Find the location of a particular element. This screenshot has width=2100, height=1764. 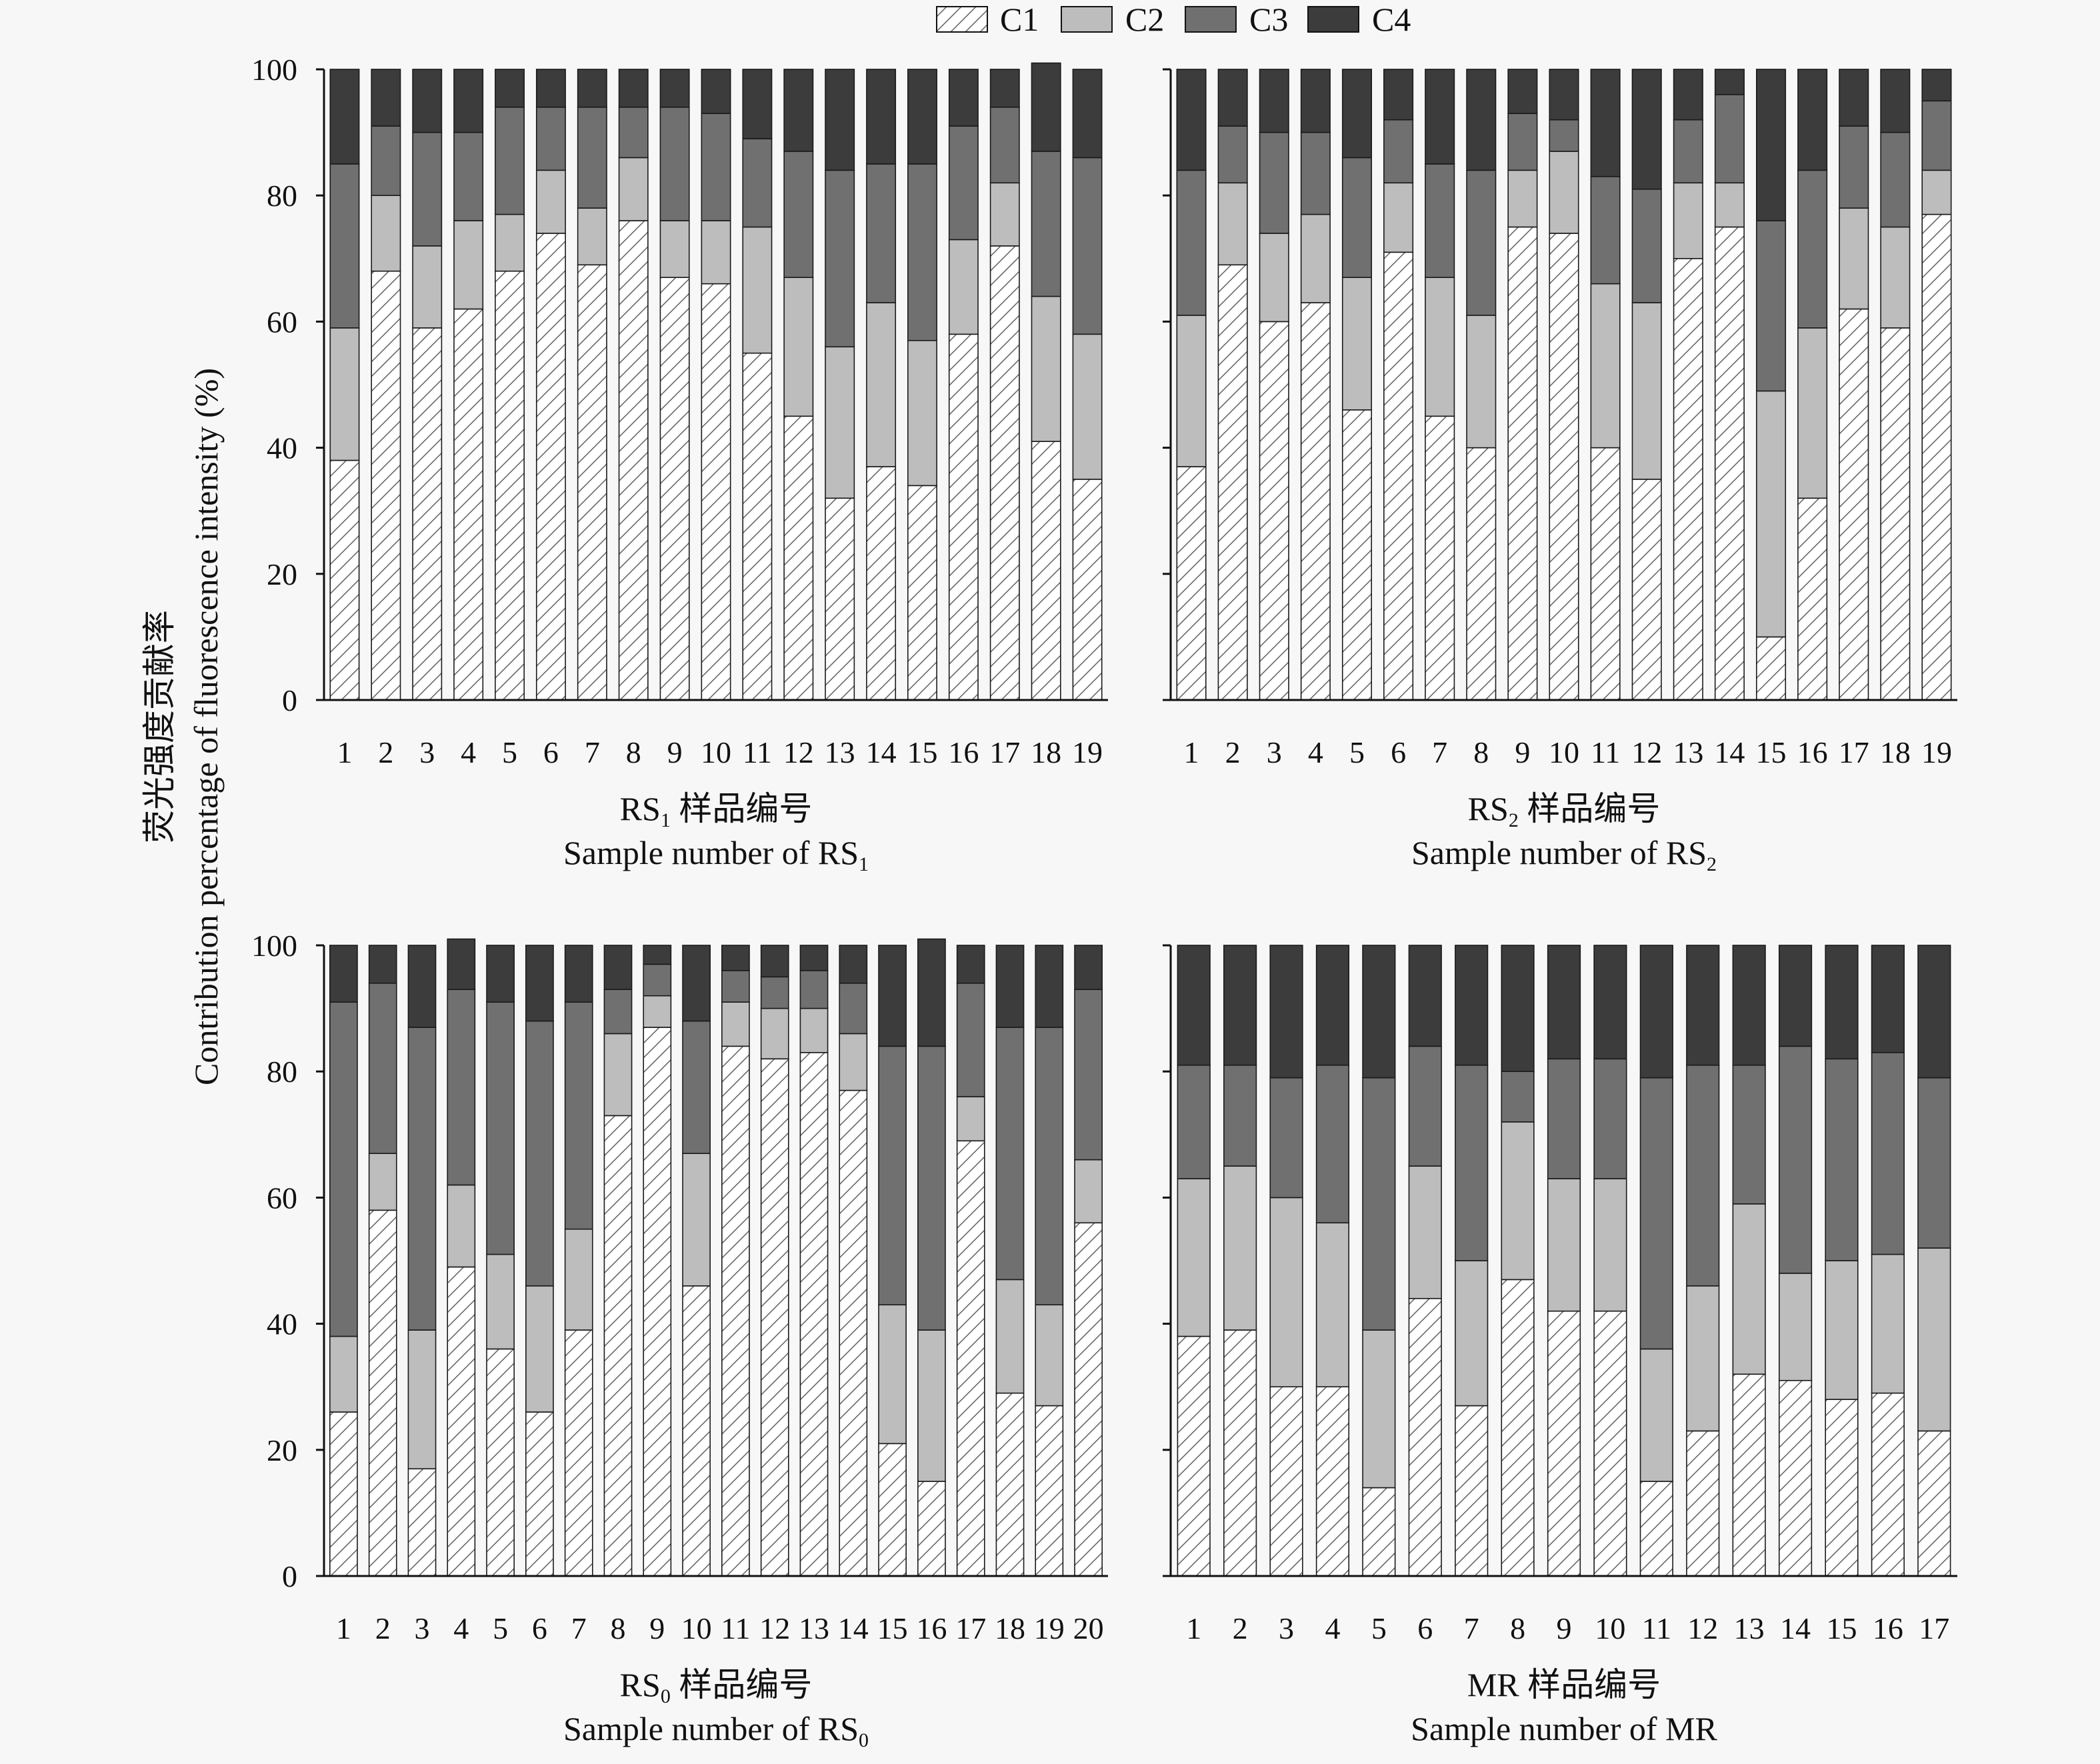

x-tick-label: 15 is located at coordinates (922, 752).